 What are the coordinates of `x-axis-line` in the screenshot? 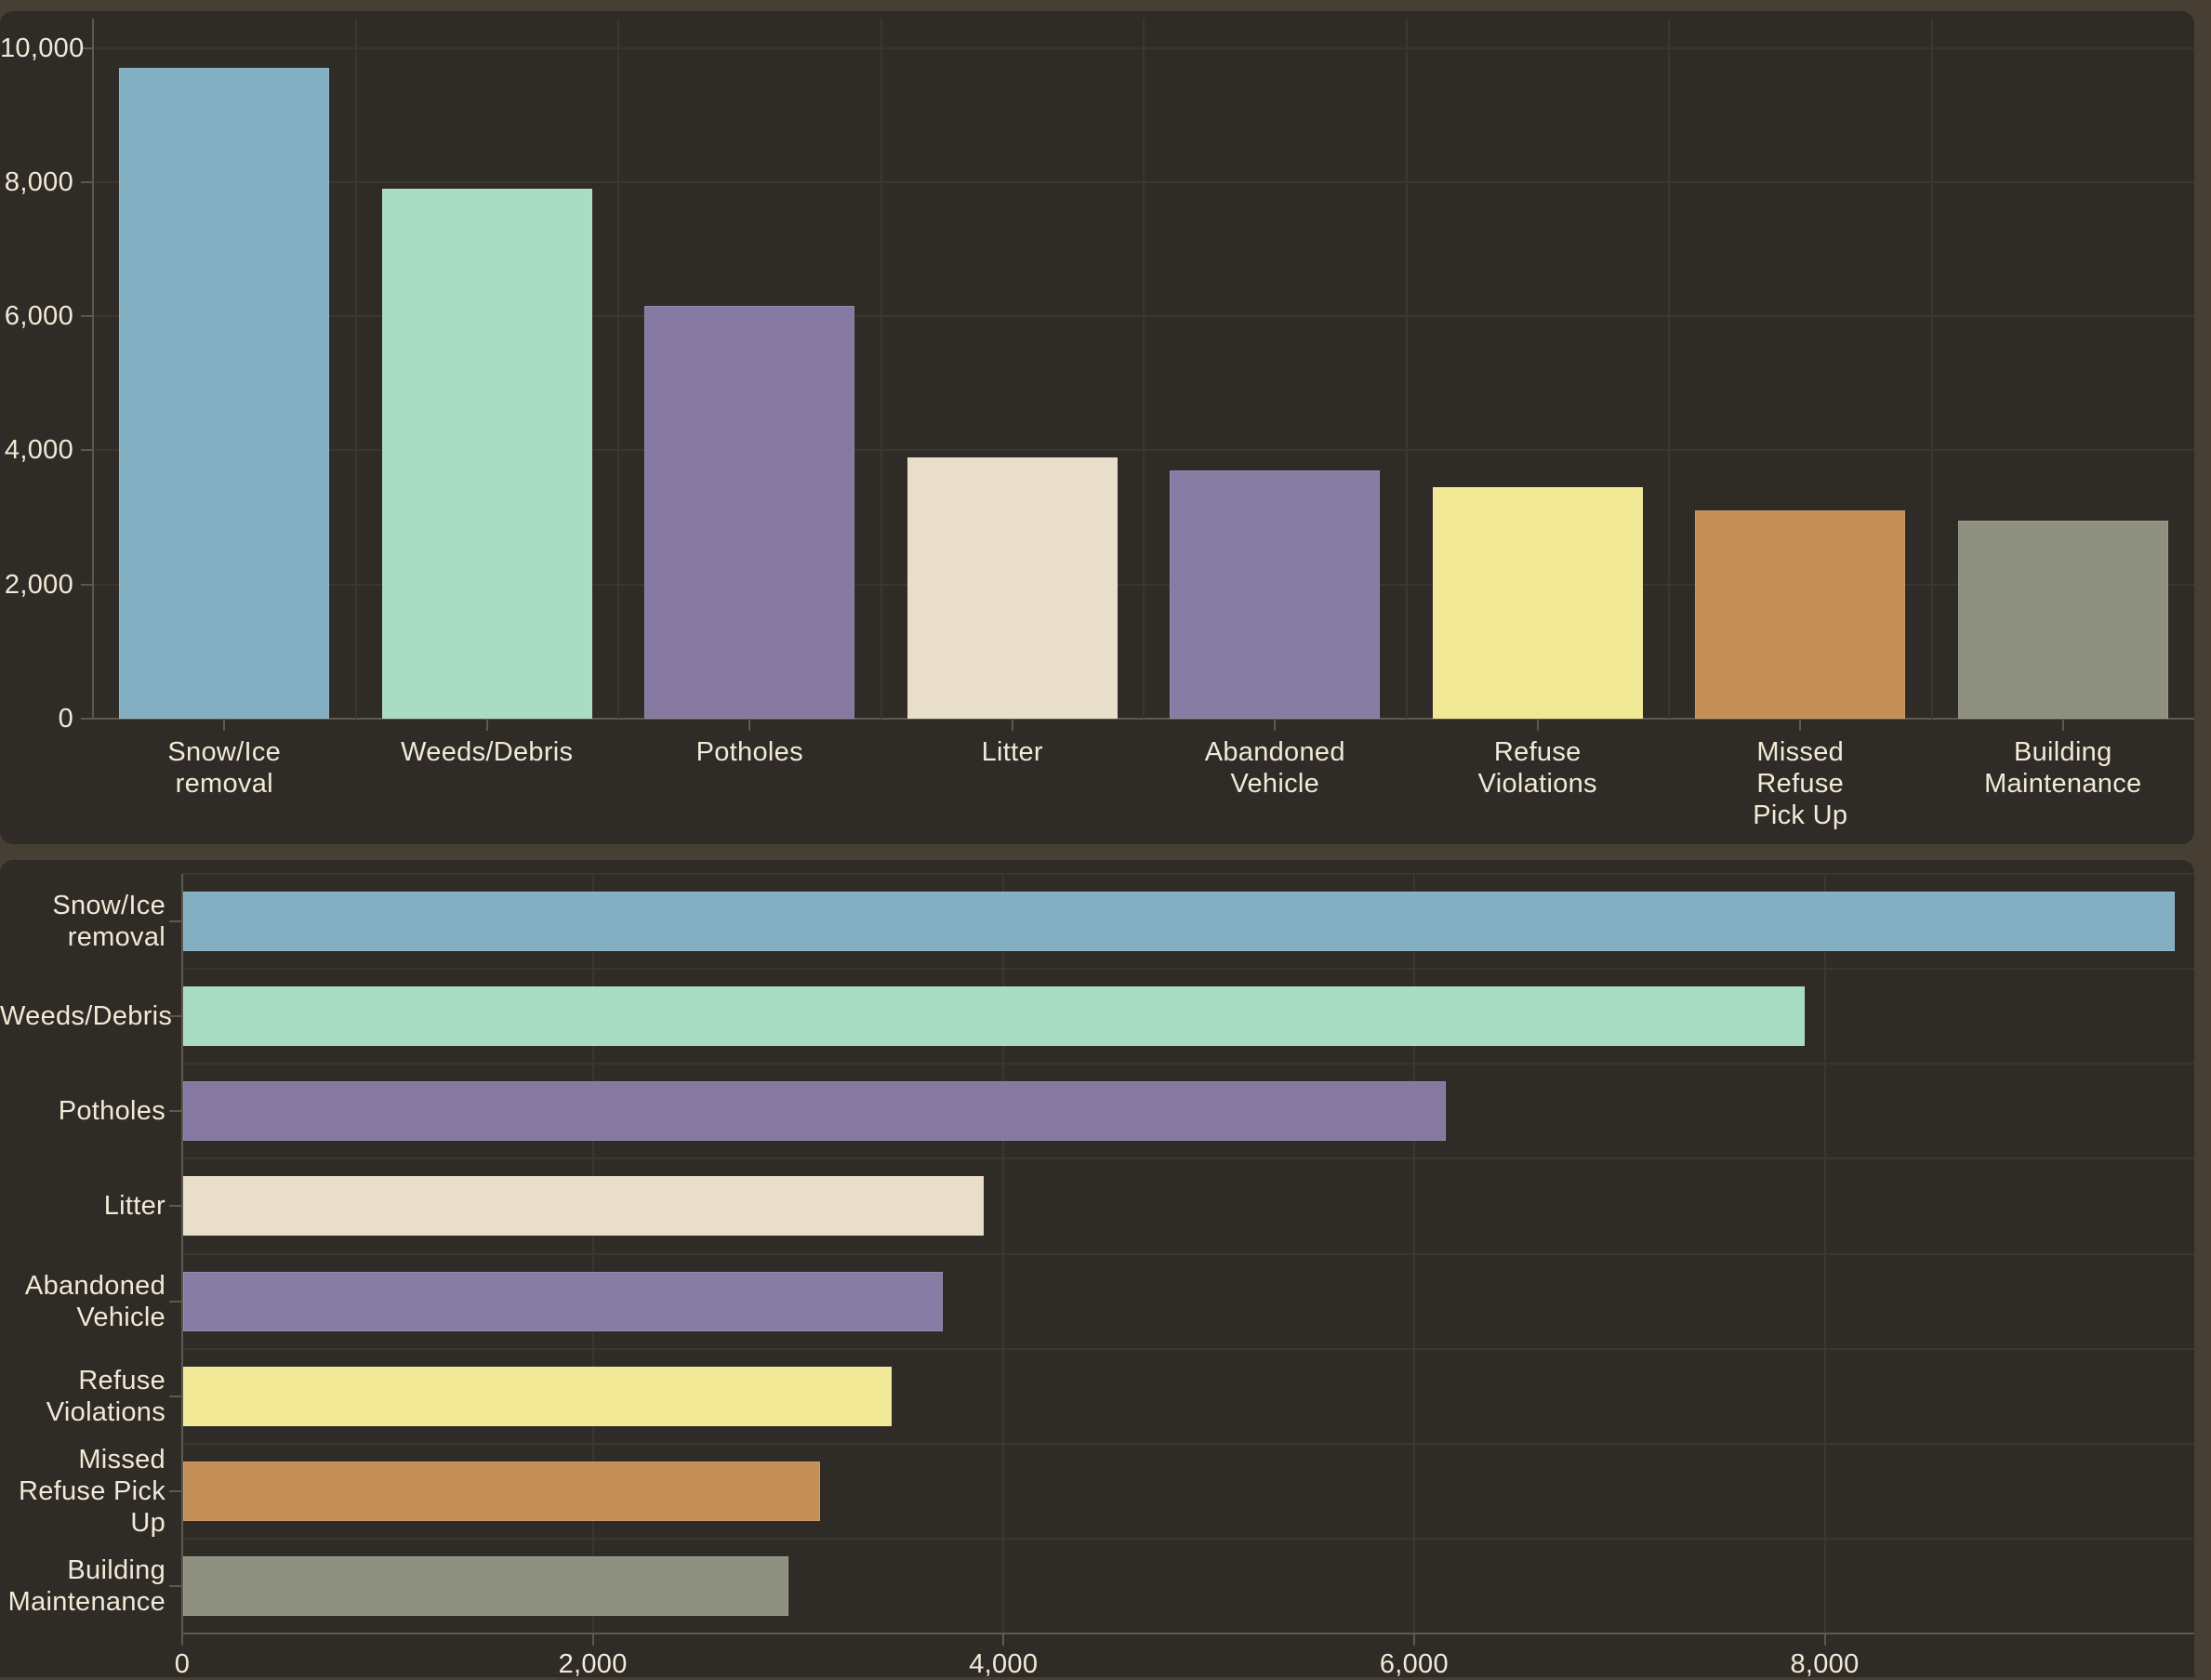 It's located at (1188, 1633).